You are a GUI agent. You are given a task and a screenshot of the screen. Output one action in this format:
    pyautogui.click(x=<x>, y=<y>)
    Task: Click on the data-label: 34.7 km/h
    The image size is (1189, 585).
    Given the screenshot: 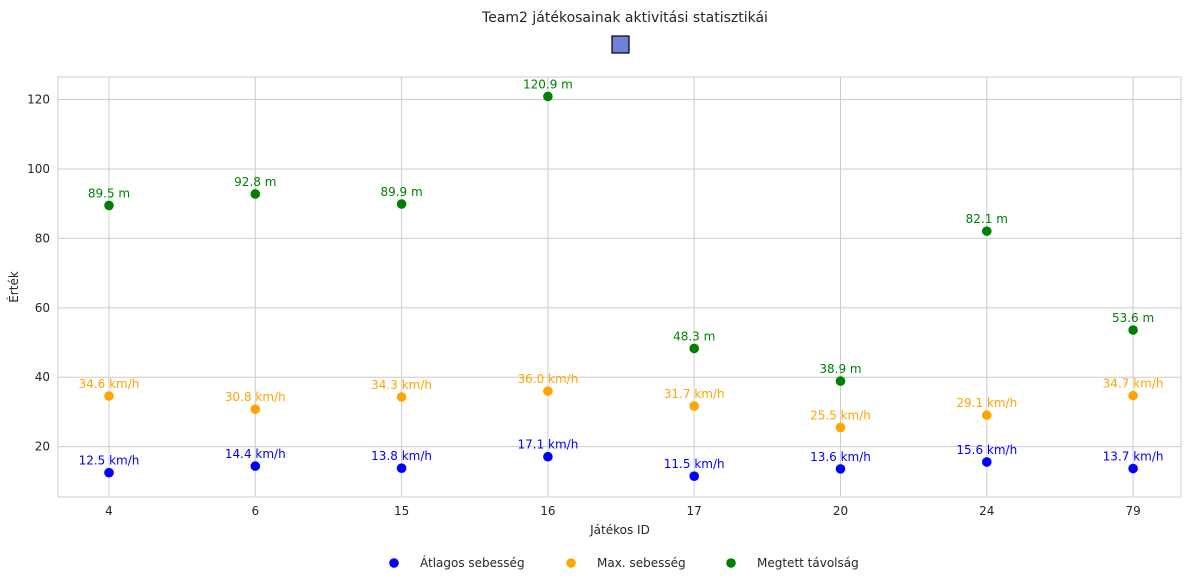 What is the action you would take?
    pyautogui.click(x=1133, y=384)
    